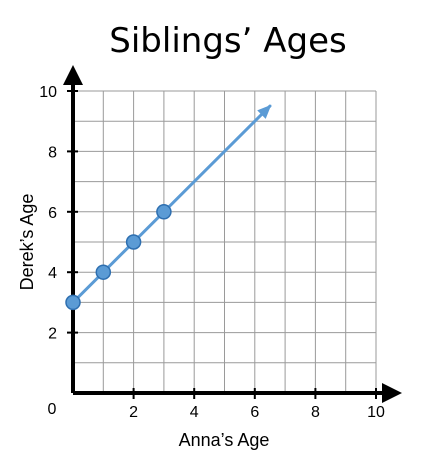 Image resolution: width=421 pixels, height=471 pixels. What do you see at coordinates (254, 412) in the screenshot?
I see `x-tick-label: 6` at bounding box center [254, 412].